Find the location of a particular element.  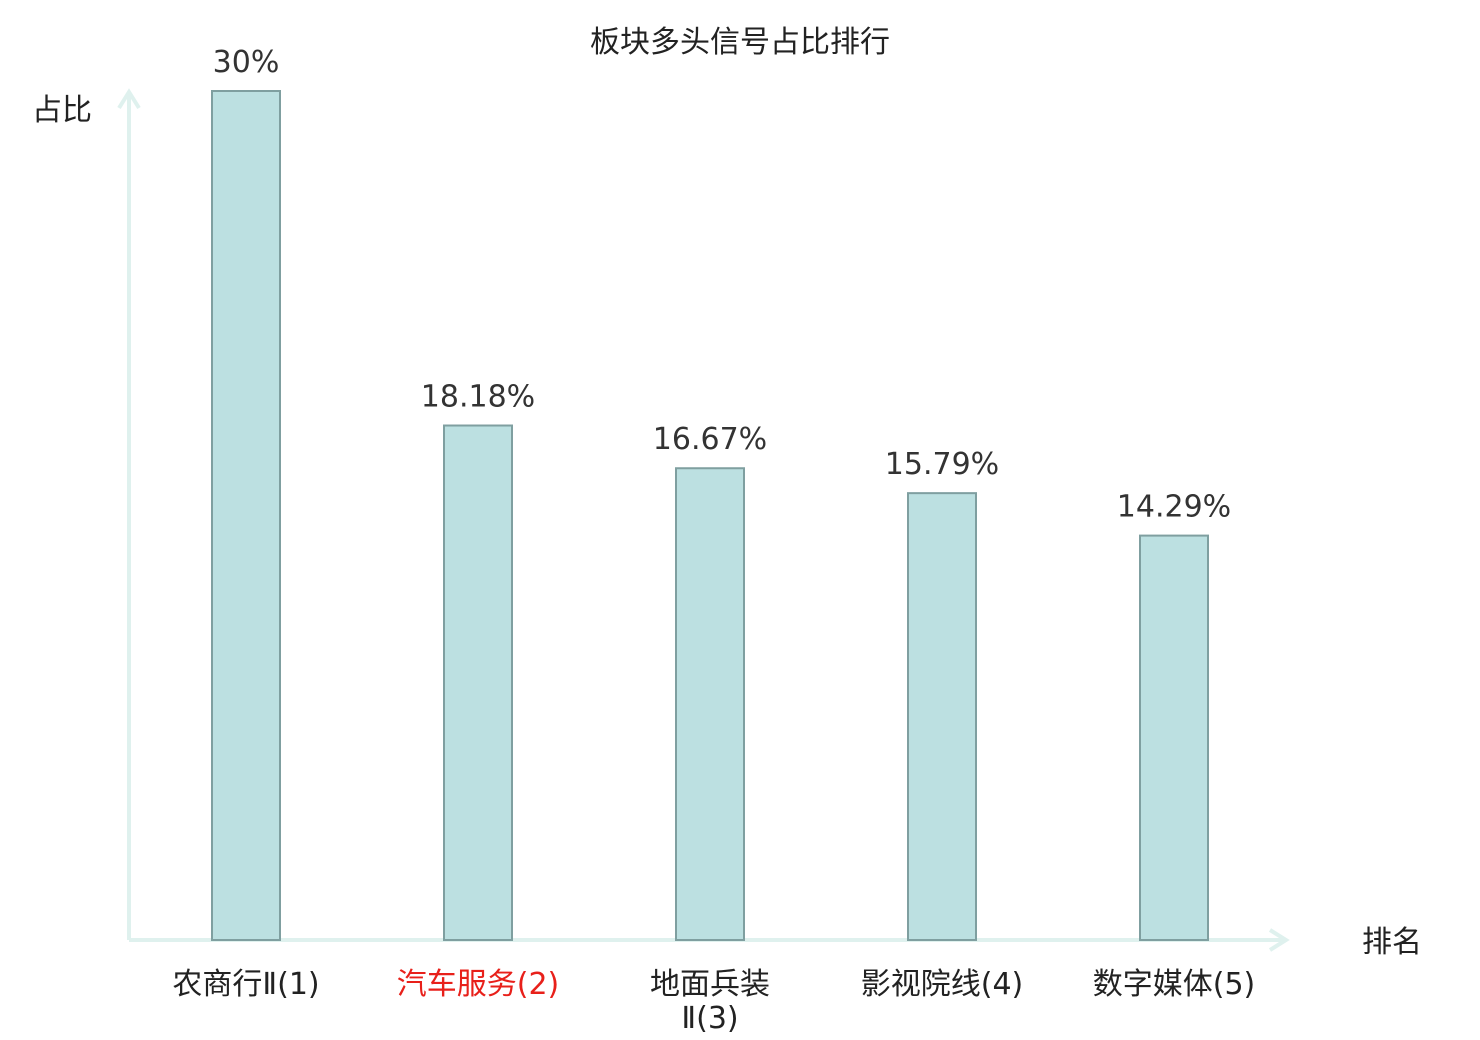

value-label: 14.29% is located at coordinates (1174, 507).